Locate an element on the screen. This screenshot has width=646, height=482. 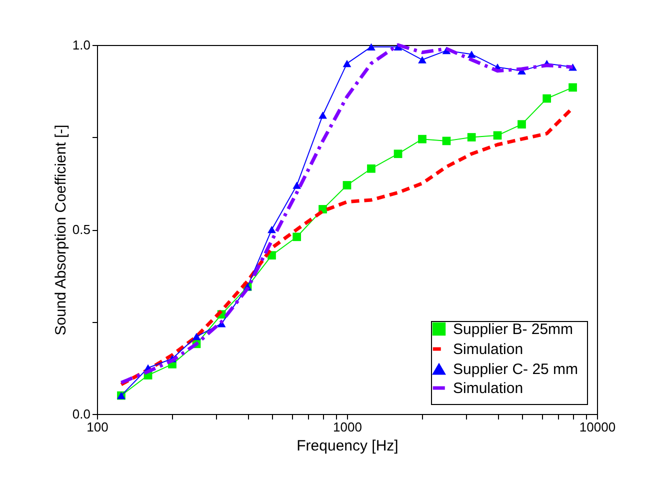
y-tick-label: 0.0 is located at coordinates (81, 414).